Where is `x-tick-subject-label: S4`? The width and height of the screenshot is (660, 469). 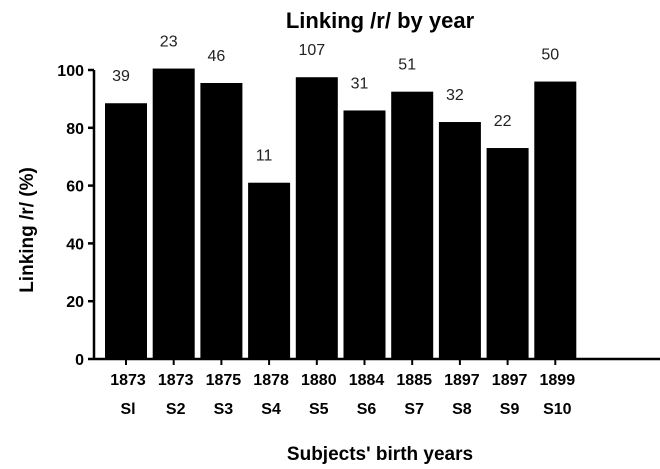 x-tick-subject-label: S4 is located at coordinates (271, 409).